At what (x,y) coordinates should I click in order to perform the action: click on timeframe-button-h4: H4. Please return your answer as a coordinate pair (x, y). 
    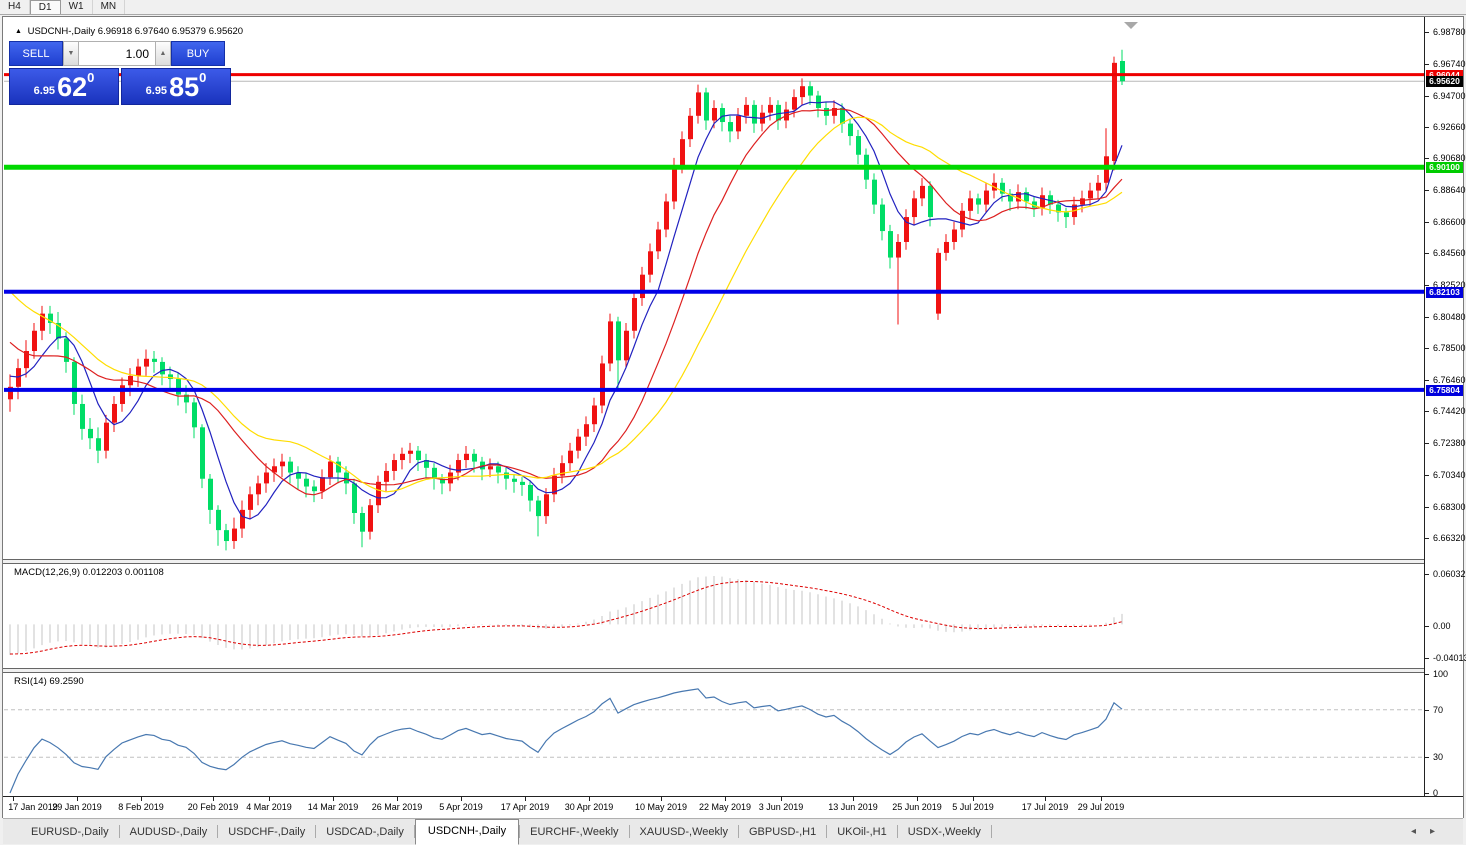
    Looking at the image, I should click on (15, 7).